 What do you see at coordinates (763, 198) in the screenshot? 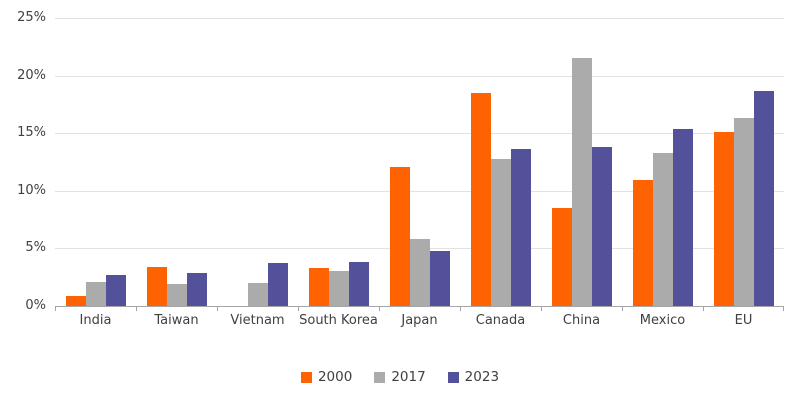
I see `bar-2023-eu` at bounding box center [763, 198].